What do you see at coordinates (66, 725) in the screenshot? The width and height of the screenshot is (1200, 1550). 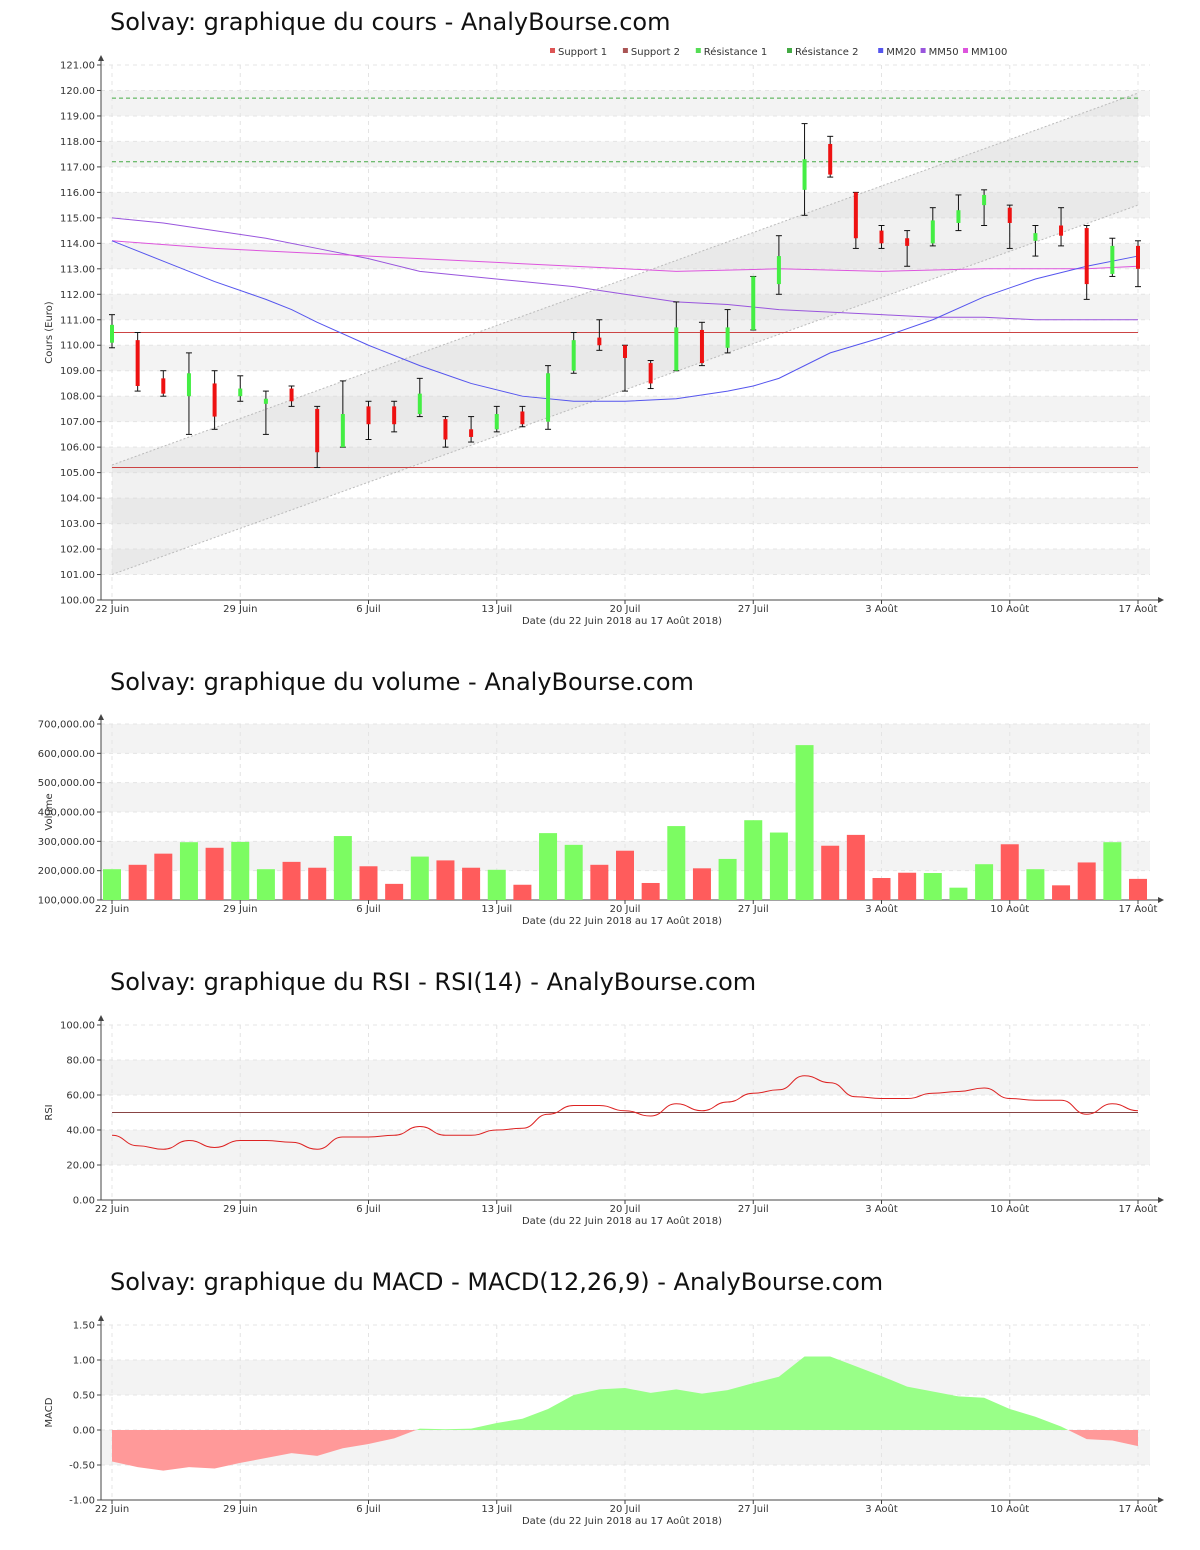 I see `volume-y-tick-label: 700,000.00` at bounding box center [66, 725].